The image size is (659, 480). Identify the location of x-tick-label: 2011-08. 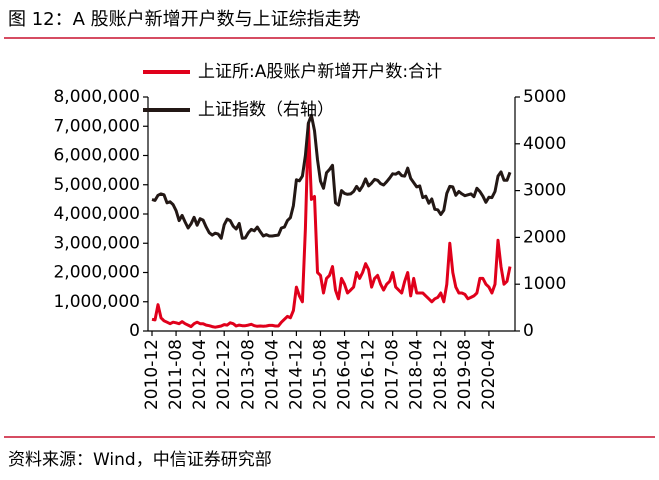
(176, 374).